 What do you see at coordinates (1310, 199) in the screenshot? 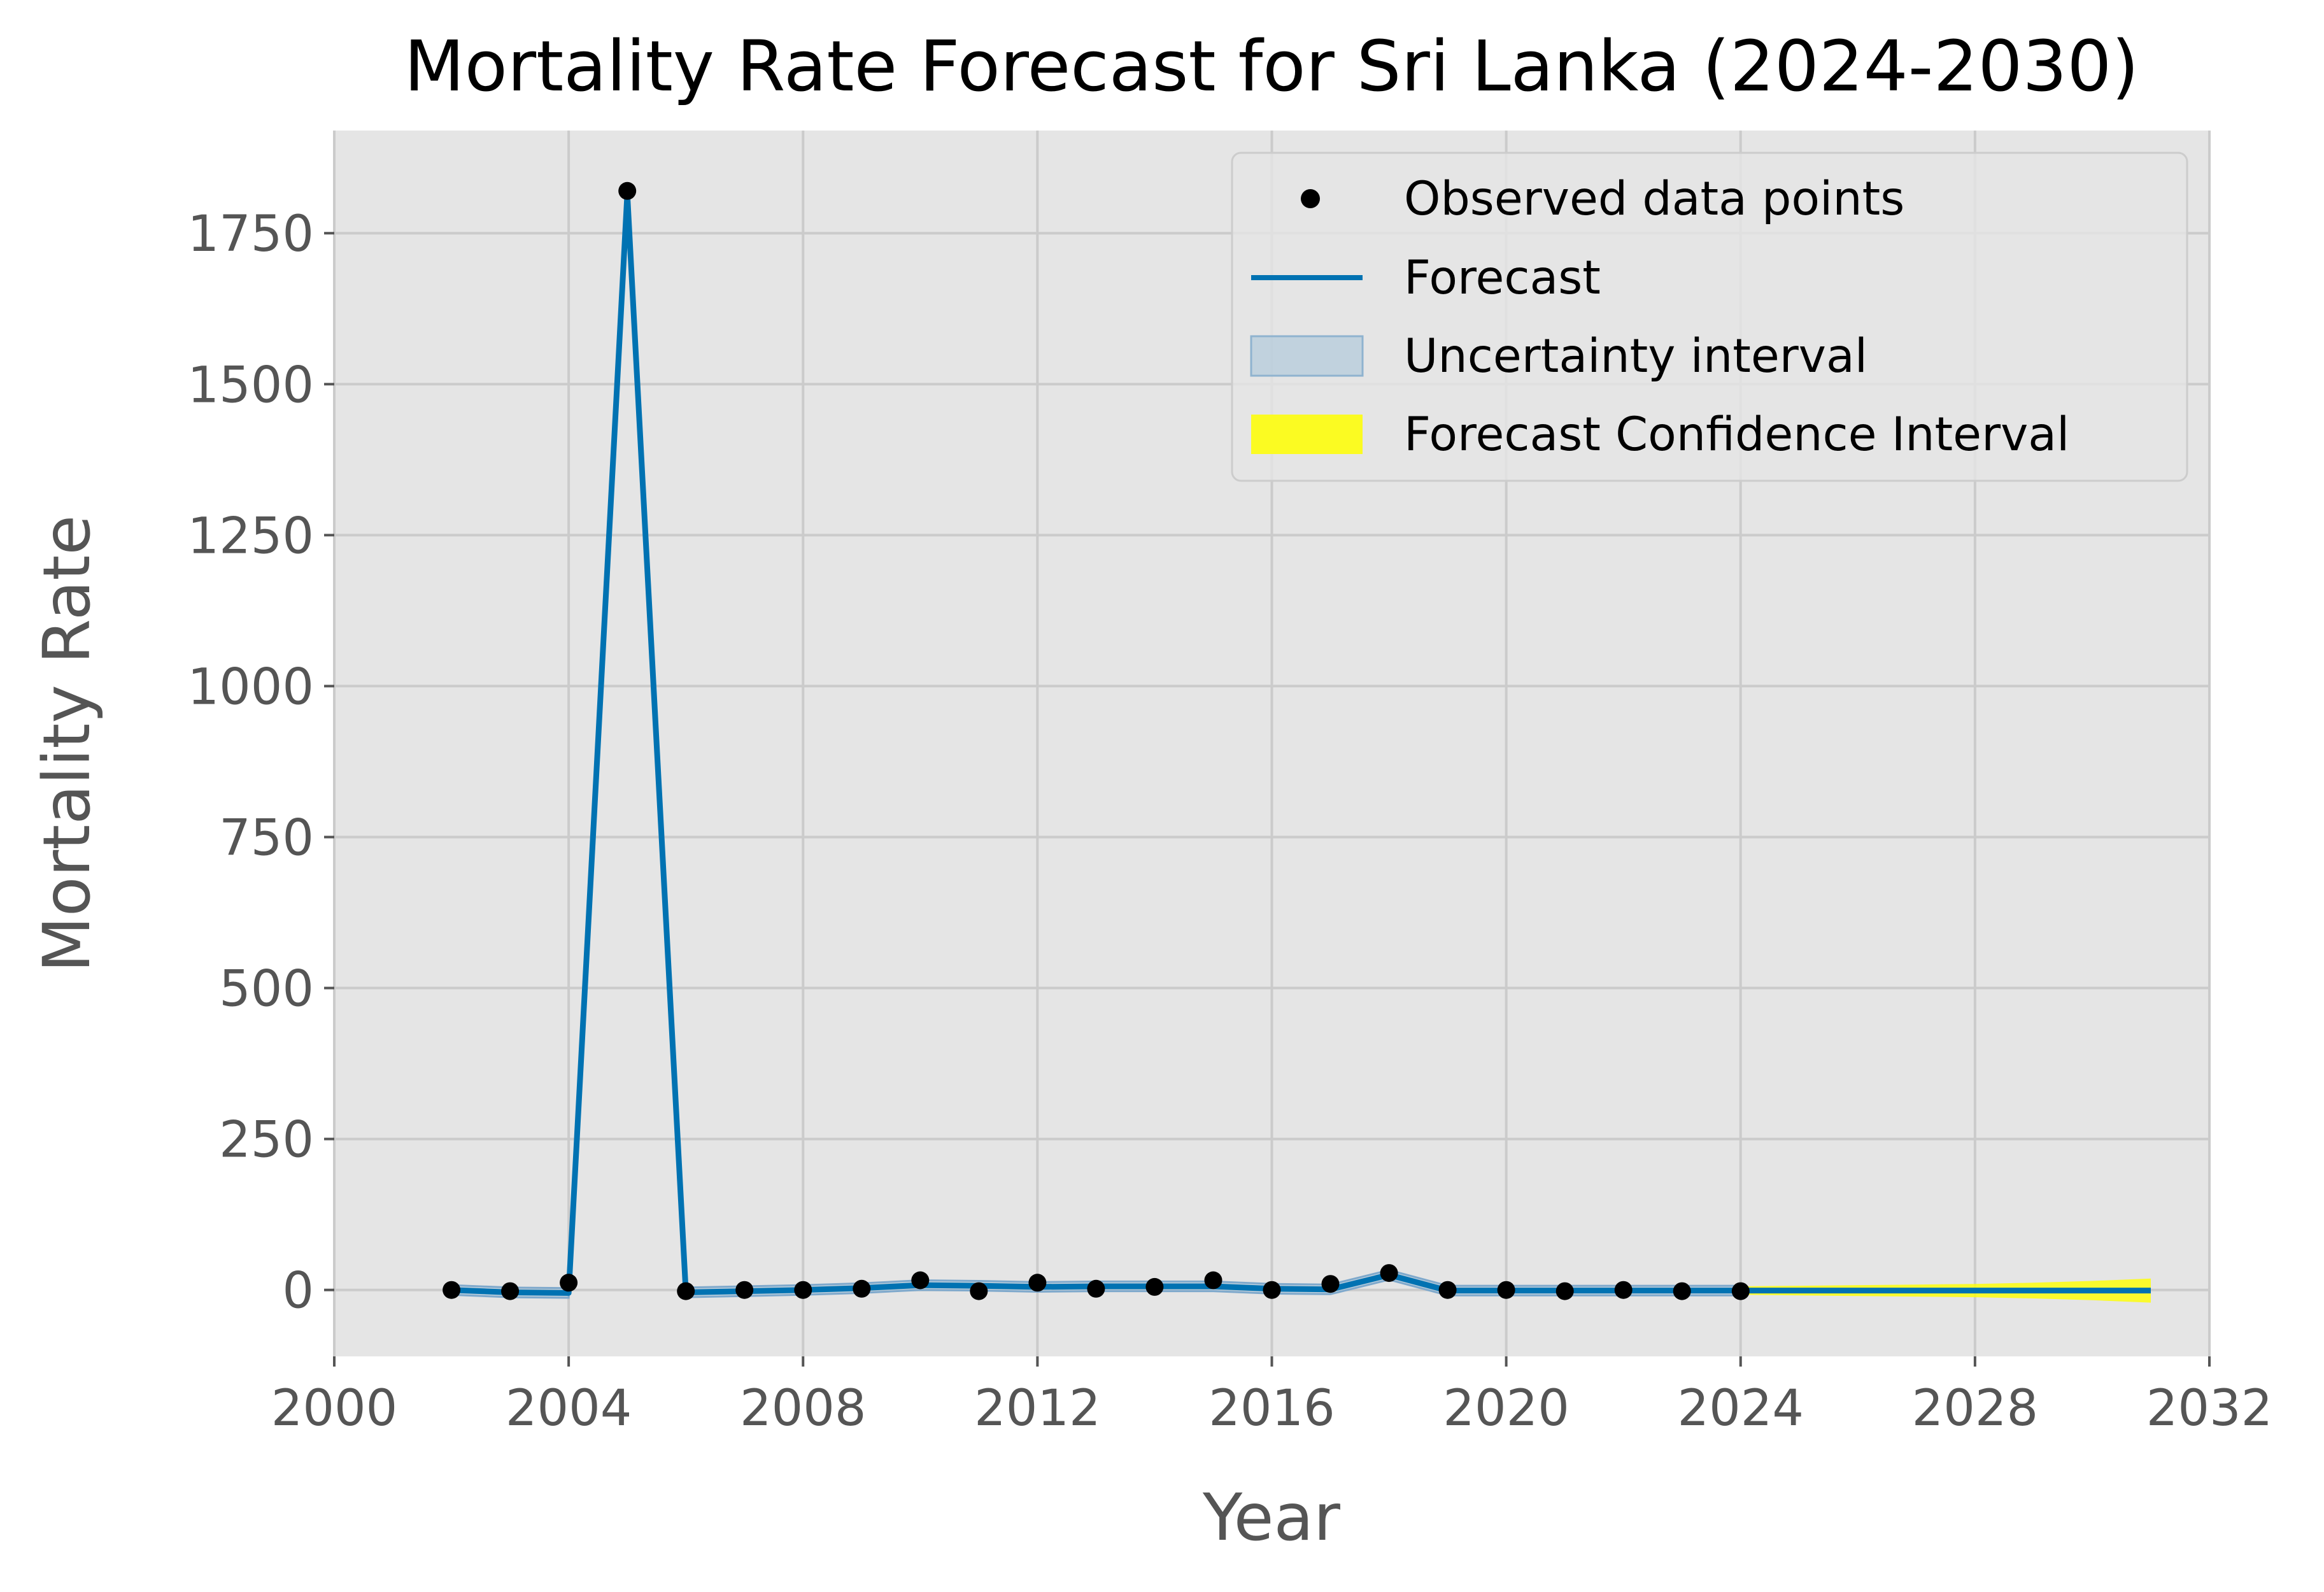
I see `legend-observed-marker` at bounding box center [1310, 199].